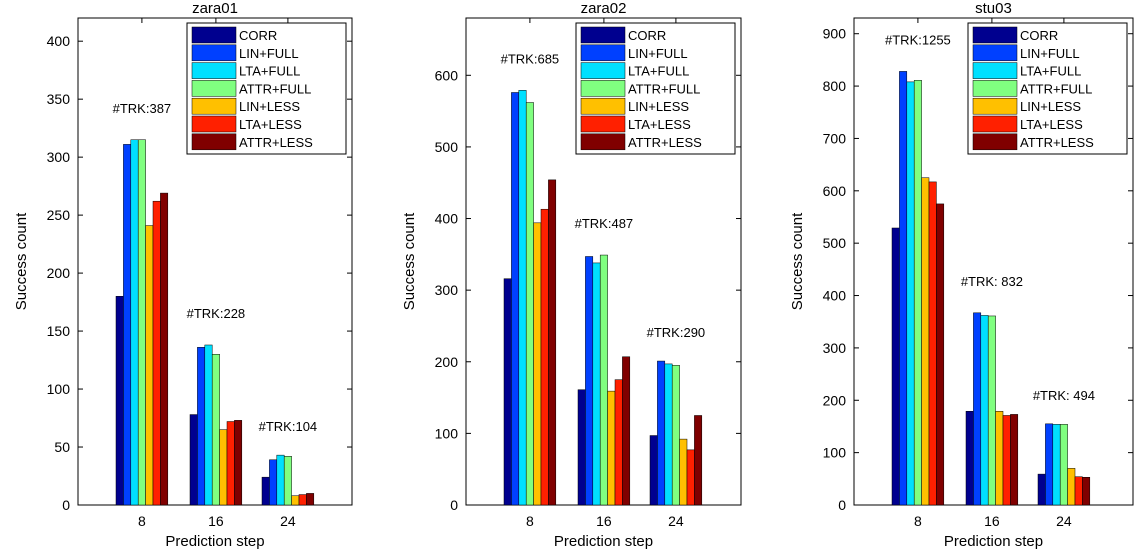  What do you see at coordinates (276, 142) in the screenshot?
I see `legend-entry: ATTR+LESS` at bounding box center [276, 142].